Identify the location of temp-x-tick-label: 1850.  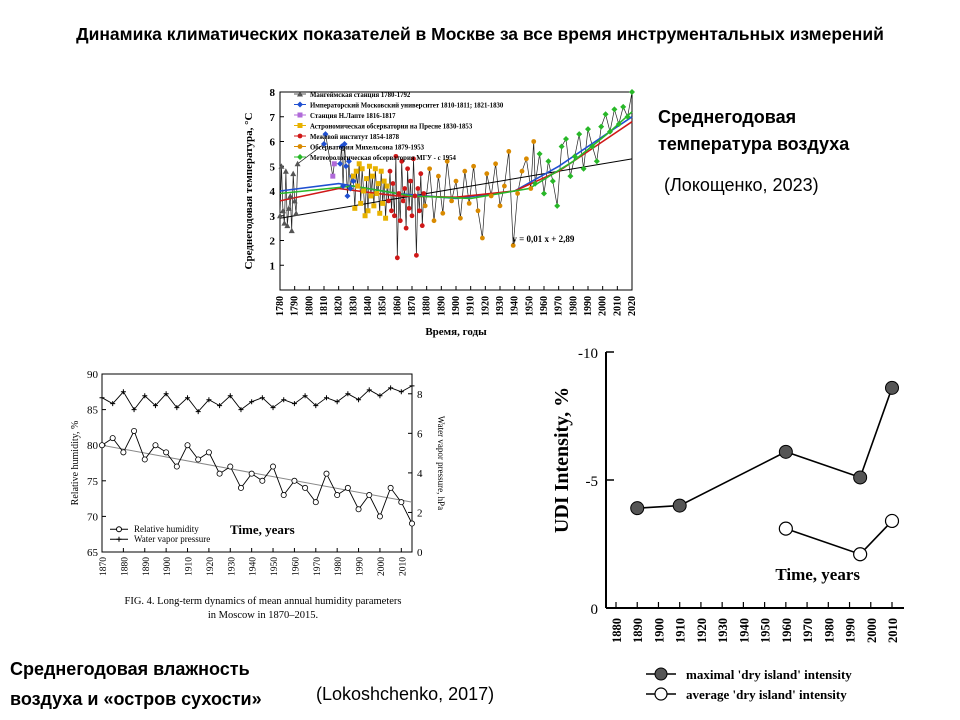
(383, 306).